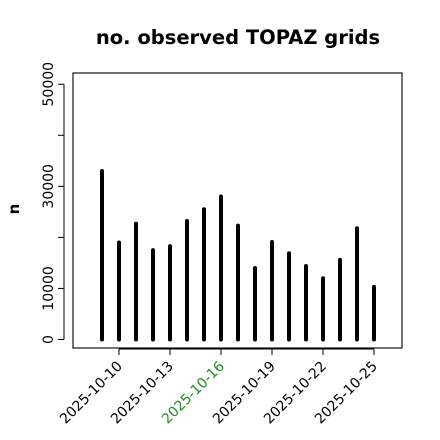 This screenshot has height=440, width=440. What do you see at coordinates (49, 339) in the screenshot?
I see `y-tick-label-0: 0` at bounding box center [49, 339].